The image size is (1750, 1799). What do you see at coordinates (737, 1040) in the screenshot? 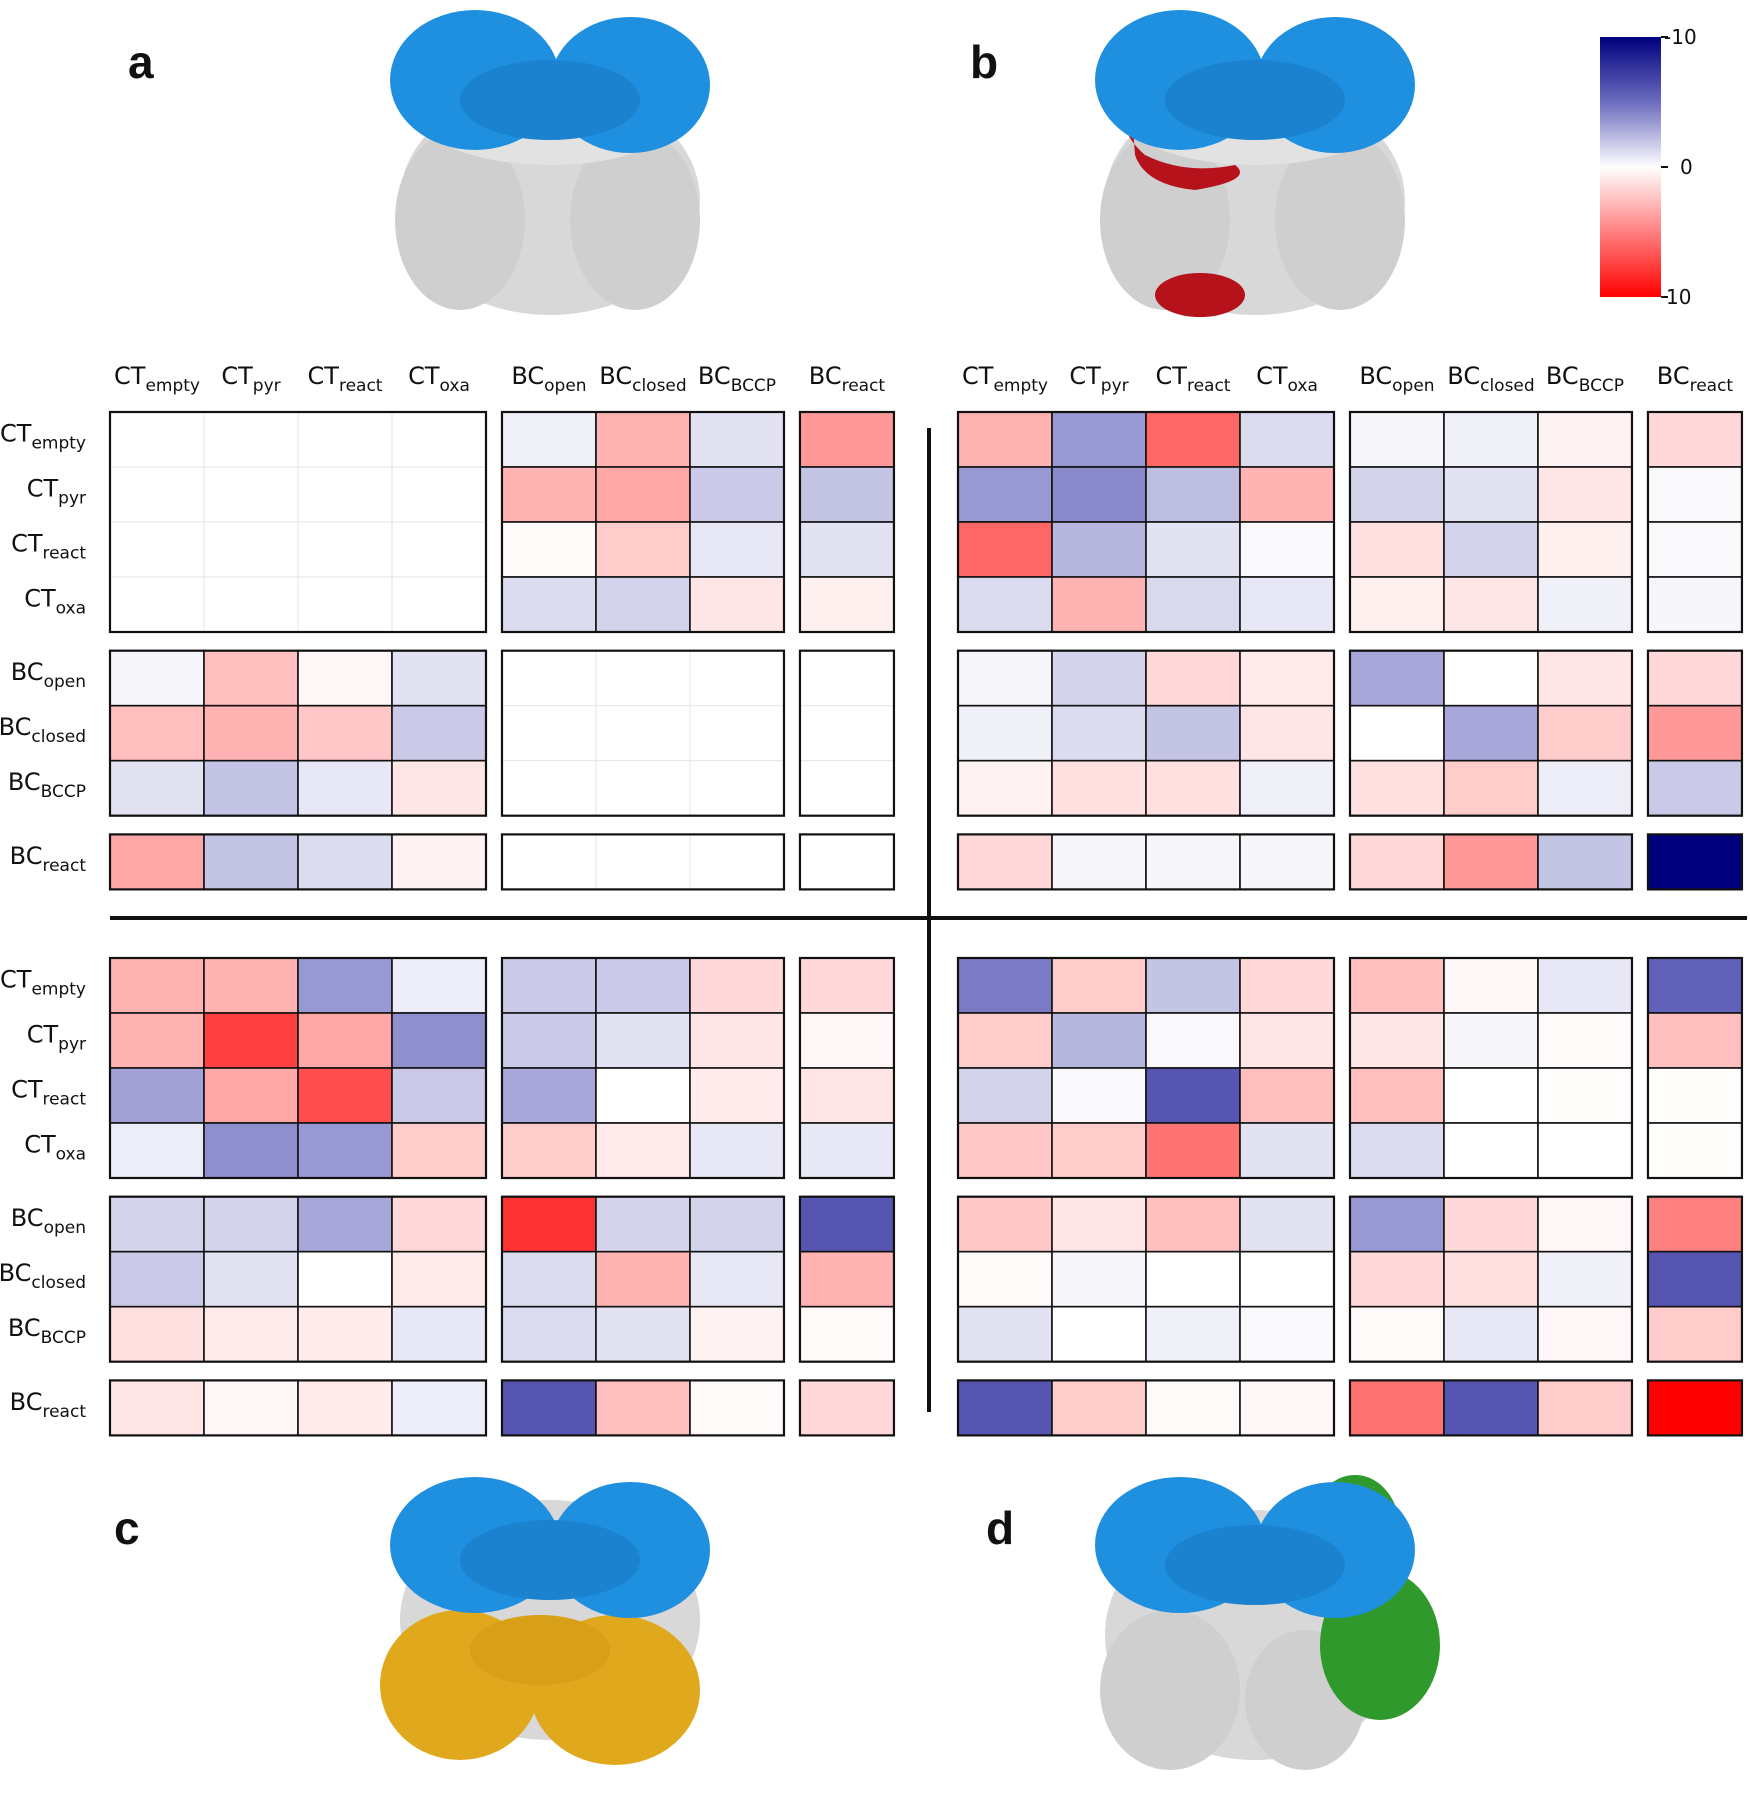
I see `heatmap-cell-c-r1-c6` at bounding box center [737, 1040].